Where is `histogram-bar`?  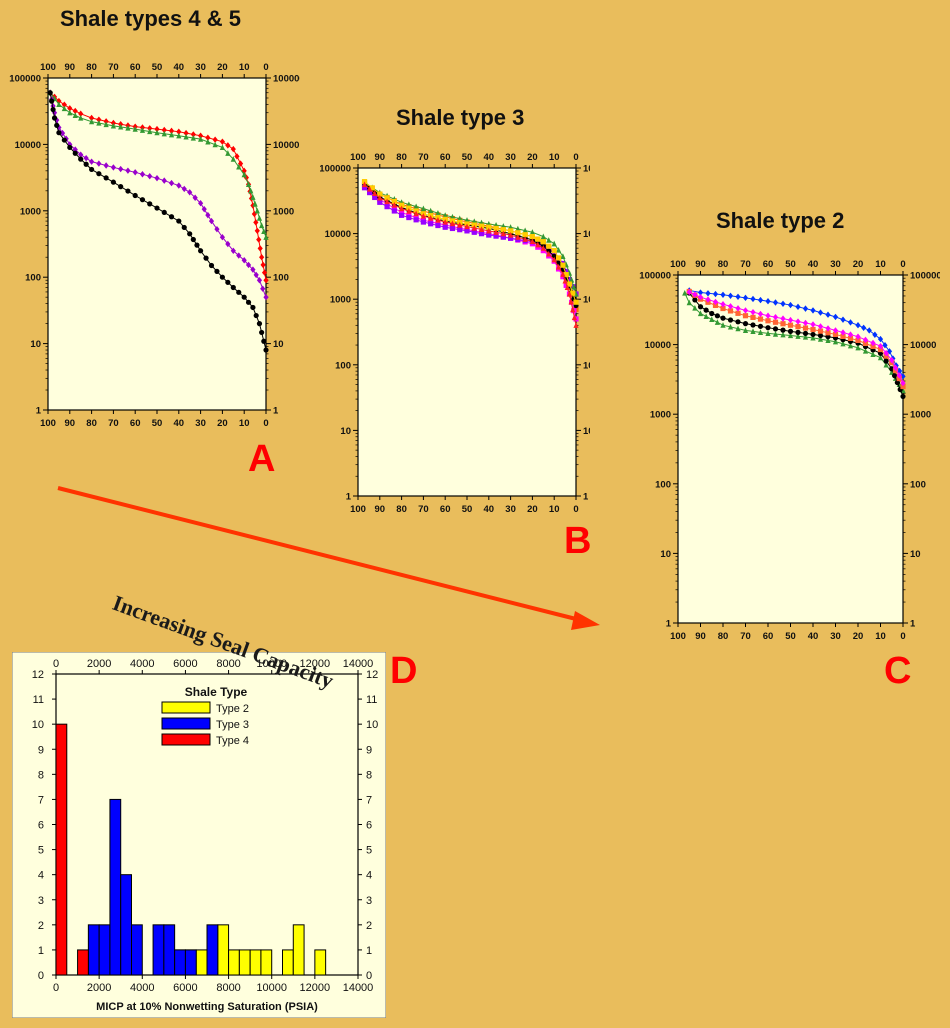
histogram-bar is located at coordinates (320, 962).